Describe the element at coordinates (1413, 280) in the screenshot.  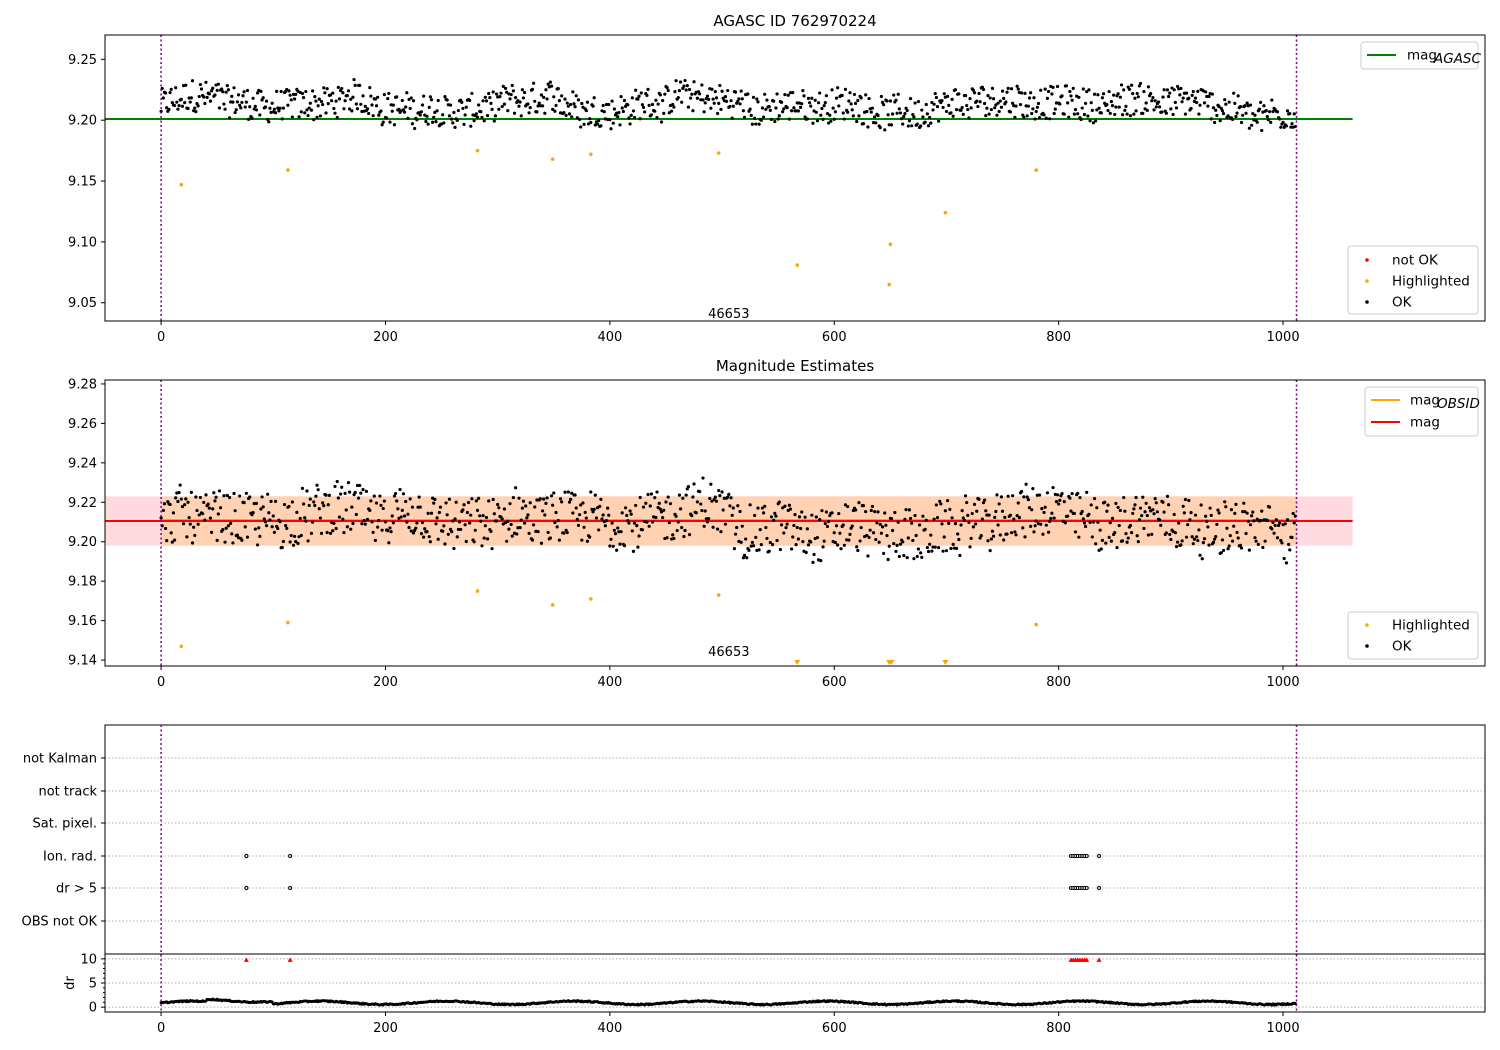
I see `agasc-legend-bottom` at that location.